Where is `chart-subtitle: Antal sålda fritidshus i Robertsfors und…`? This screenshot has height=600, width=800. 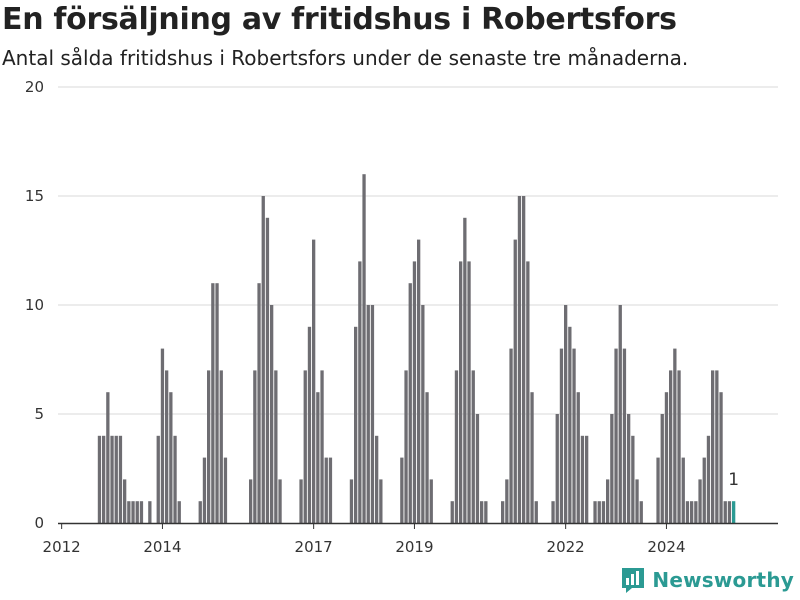 chart-subtitle: Antal sålda fritidshus i Robertsfors und… is located at coordinates (345, 58).